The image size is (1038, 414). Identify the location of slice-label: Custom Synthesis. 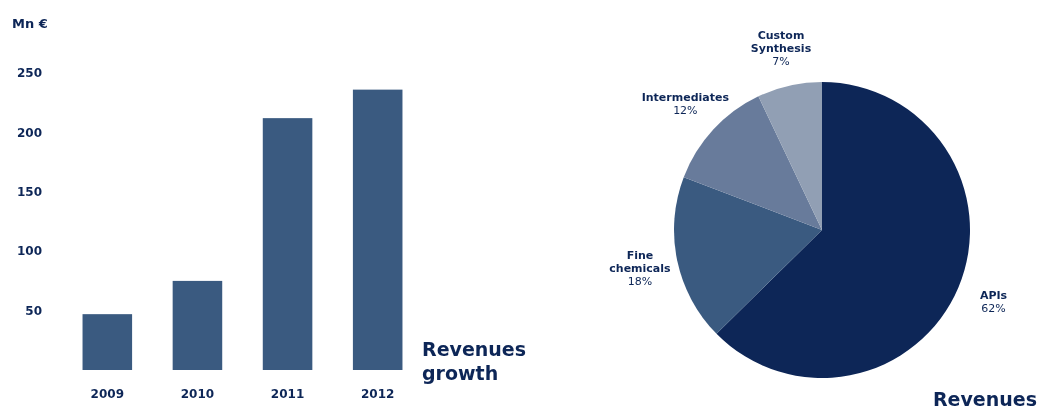
(781, 42).